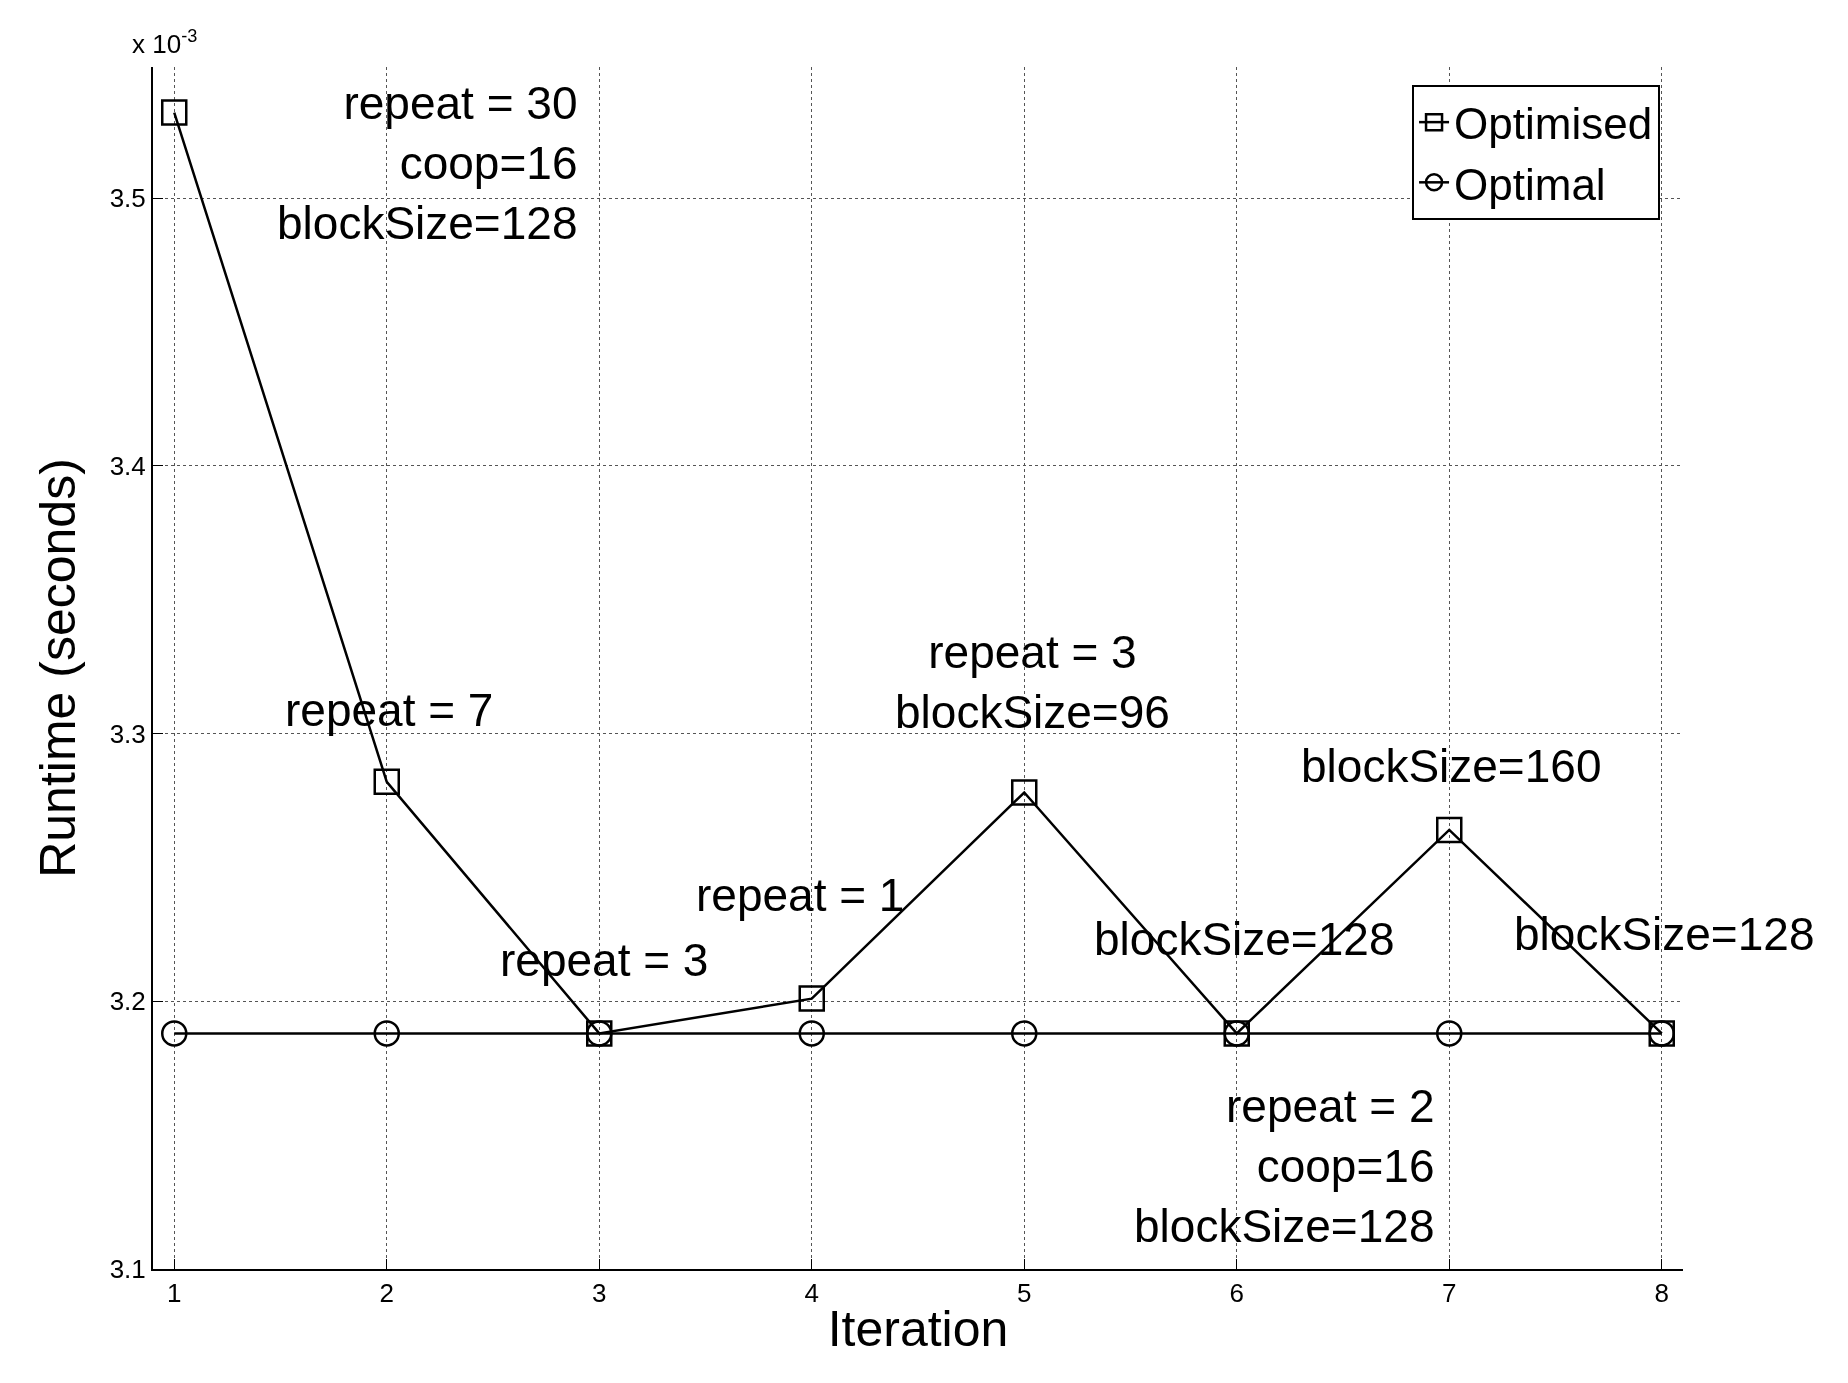  What do you see at coordinates (1451, 766) in the screenshot?
I see `annotation: blockSize=160` at bounding box center [1451, 766].